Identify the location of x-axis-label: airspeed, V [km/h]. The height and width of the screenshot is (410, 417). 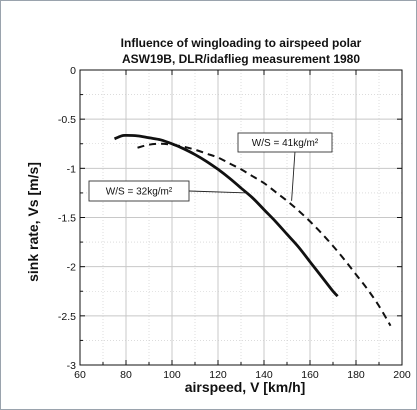
(245, 387).